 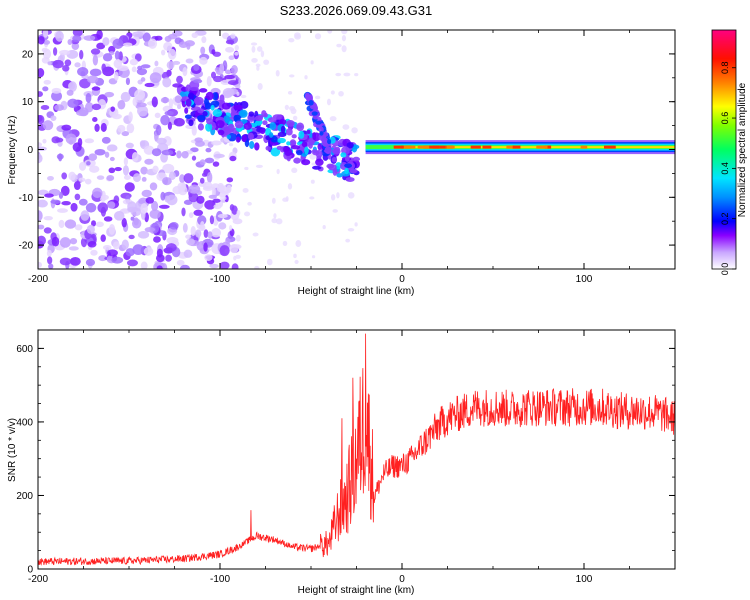 I want to click on x-tick-label: -200, so click(x=38, y=579).